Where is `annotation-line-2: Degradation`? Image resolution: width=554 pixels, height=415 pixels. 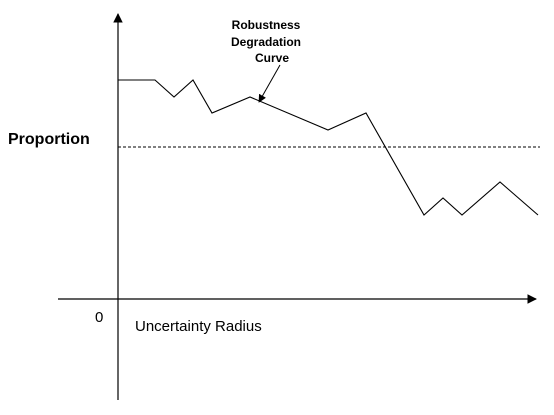
annotation-line-2: Degradation is located at coordinates (266, 42).